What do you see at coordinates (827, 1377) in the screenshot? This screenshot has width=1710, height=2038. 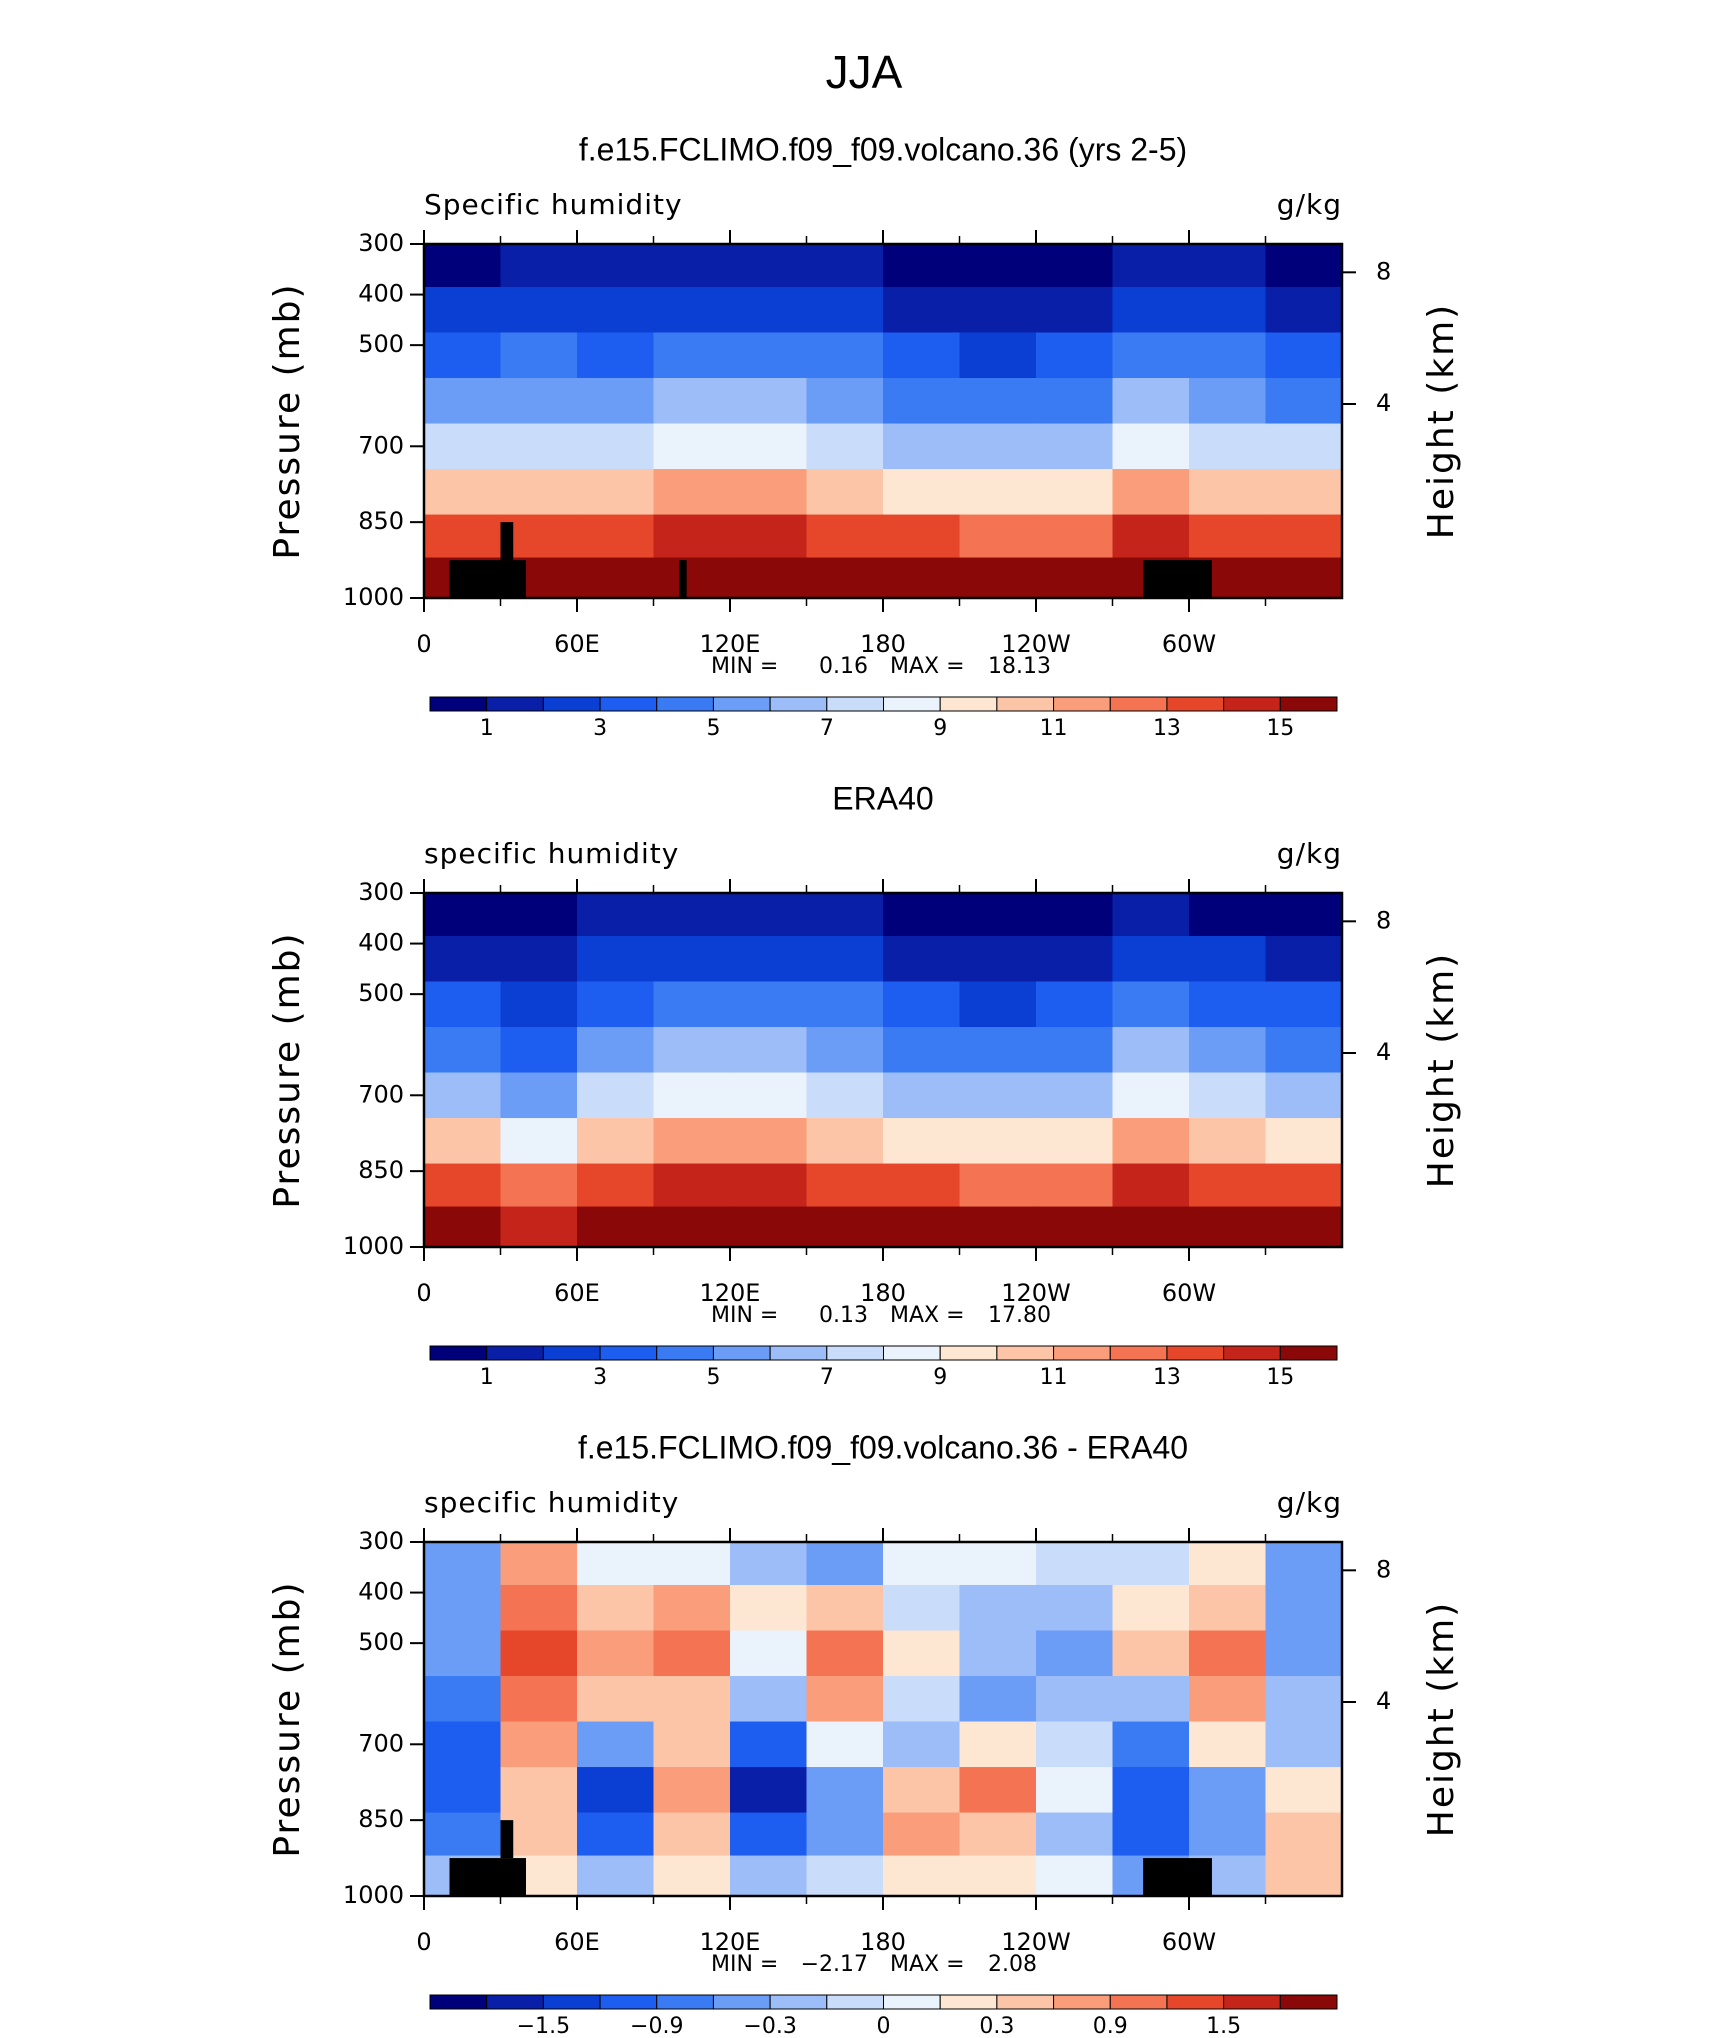 I see `colorbar-tick-label: 7` at bounding box center [827, 1377].